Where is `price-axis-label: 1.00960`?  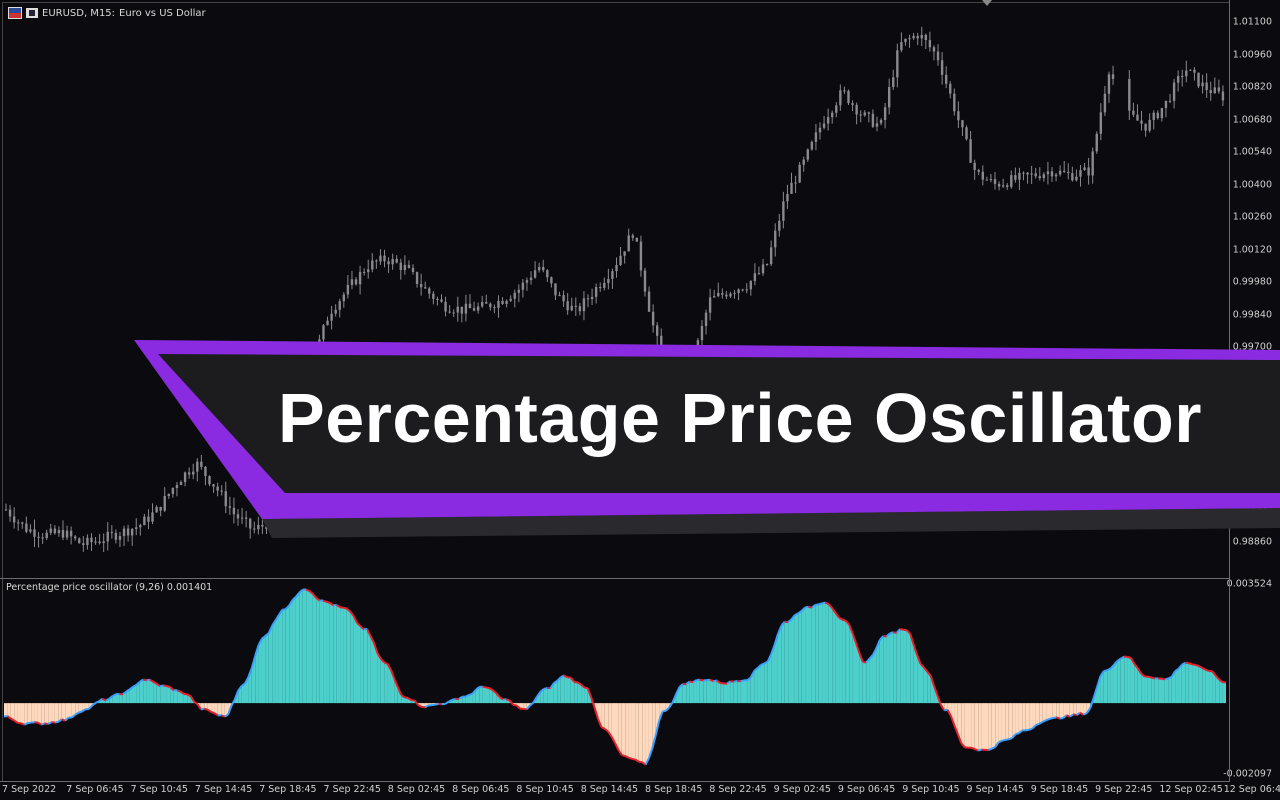
price-axis-label: 1.00960 is located at coordinates (1252, 54).